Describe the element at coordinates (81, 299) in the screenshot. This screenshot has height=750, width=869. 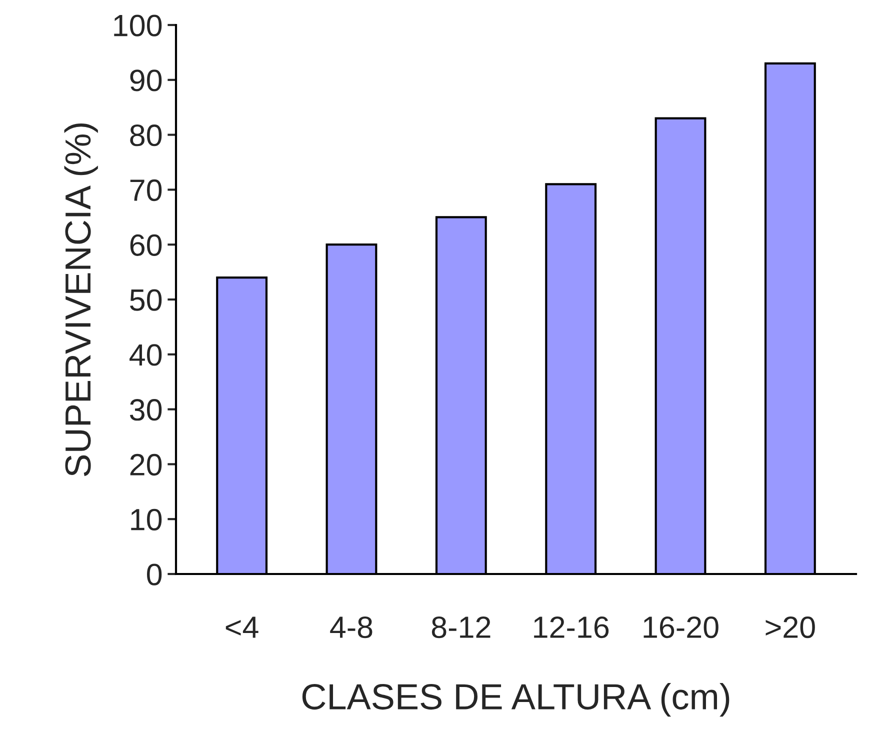
I see `y-axis-title: SUPERVIVENCIA (%)` at that location.